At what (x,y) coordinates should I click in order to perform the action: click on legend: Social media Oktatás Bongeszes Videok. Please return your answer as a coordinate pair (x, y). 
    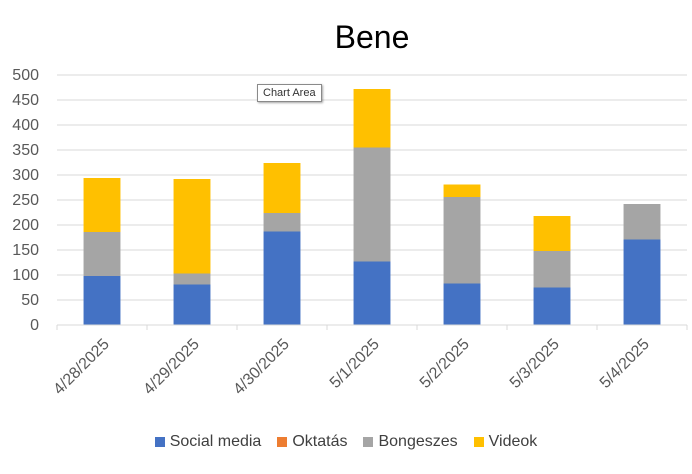
    Looking at the image, I should click on (346, 442).